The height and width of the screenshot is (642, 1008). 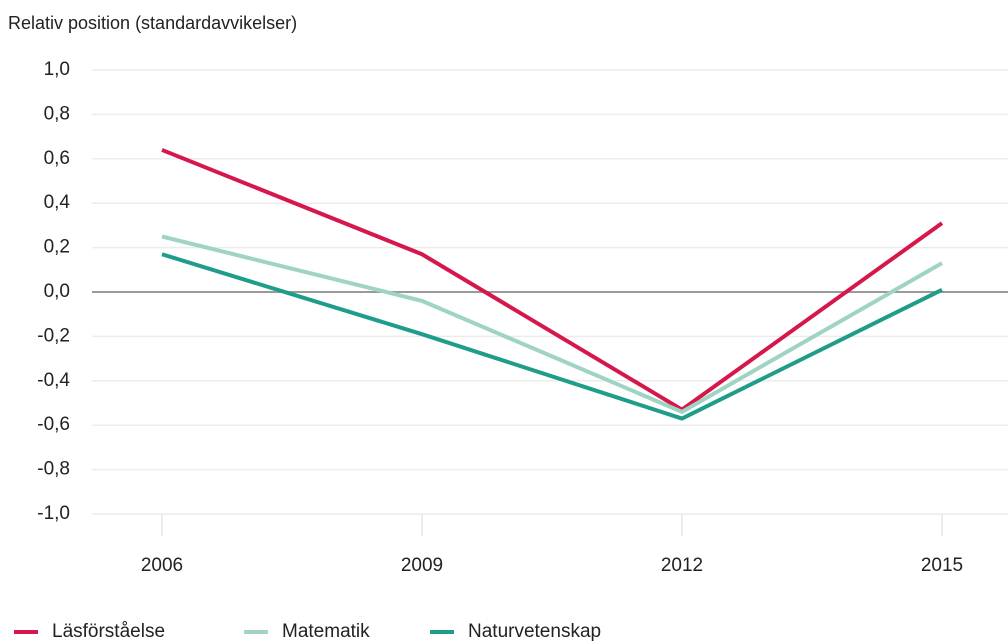 What do you see at coordinates (53, 335) in the screenshot?
I see `y-tick-label: -0,2` at bounding box center [53, 335].